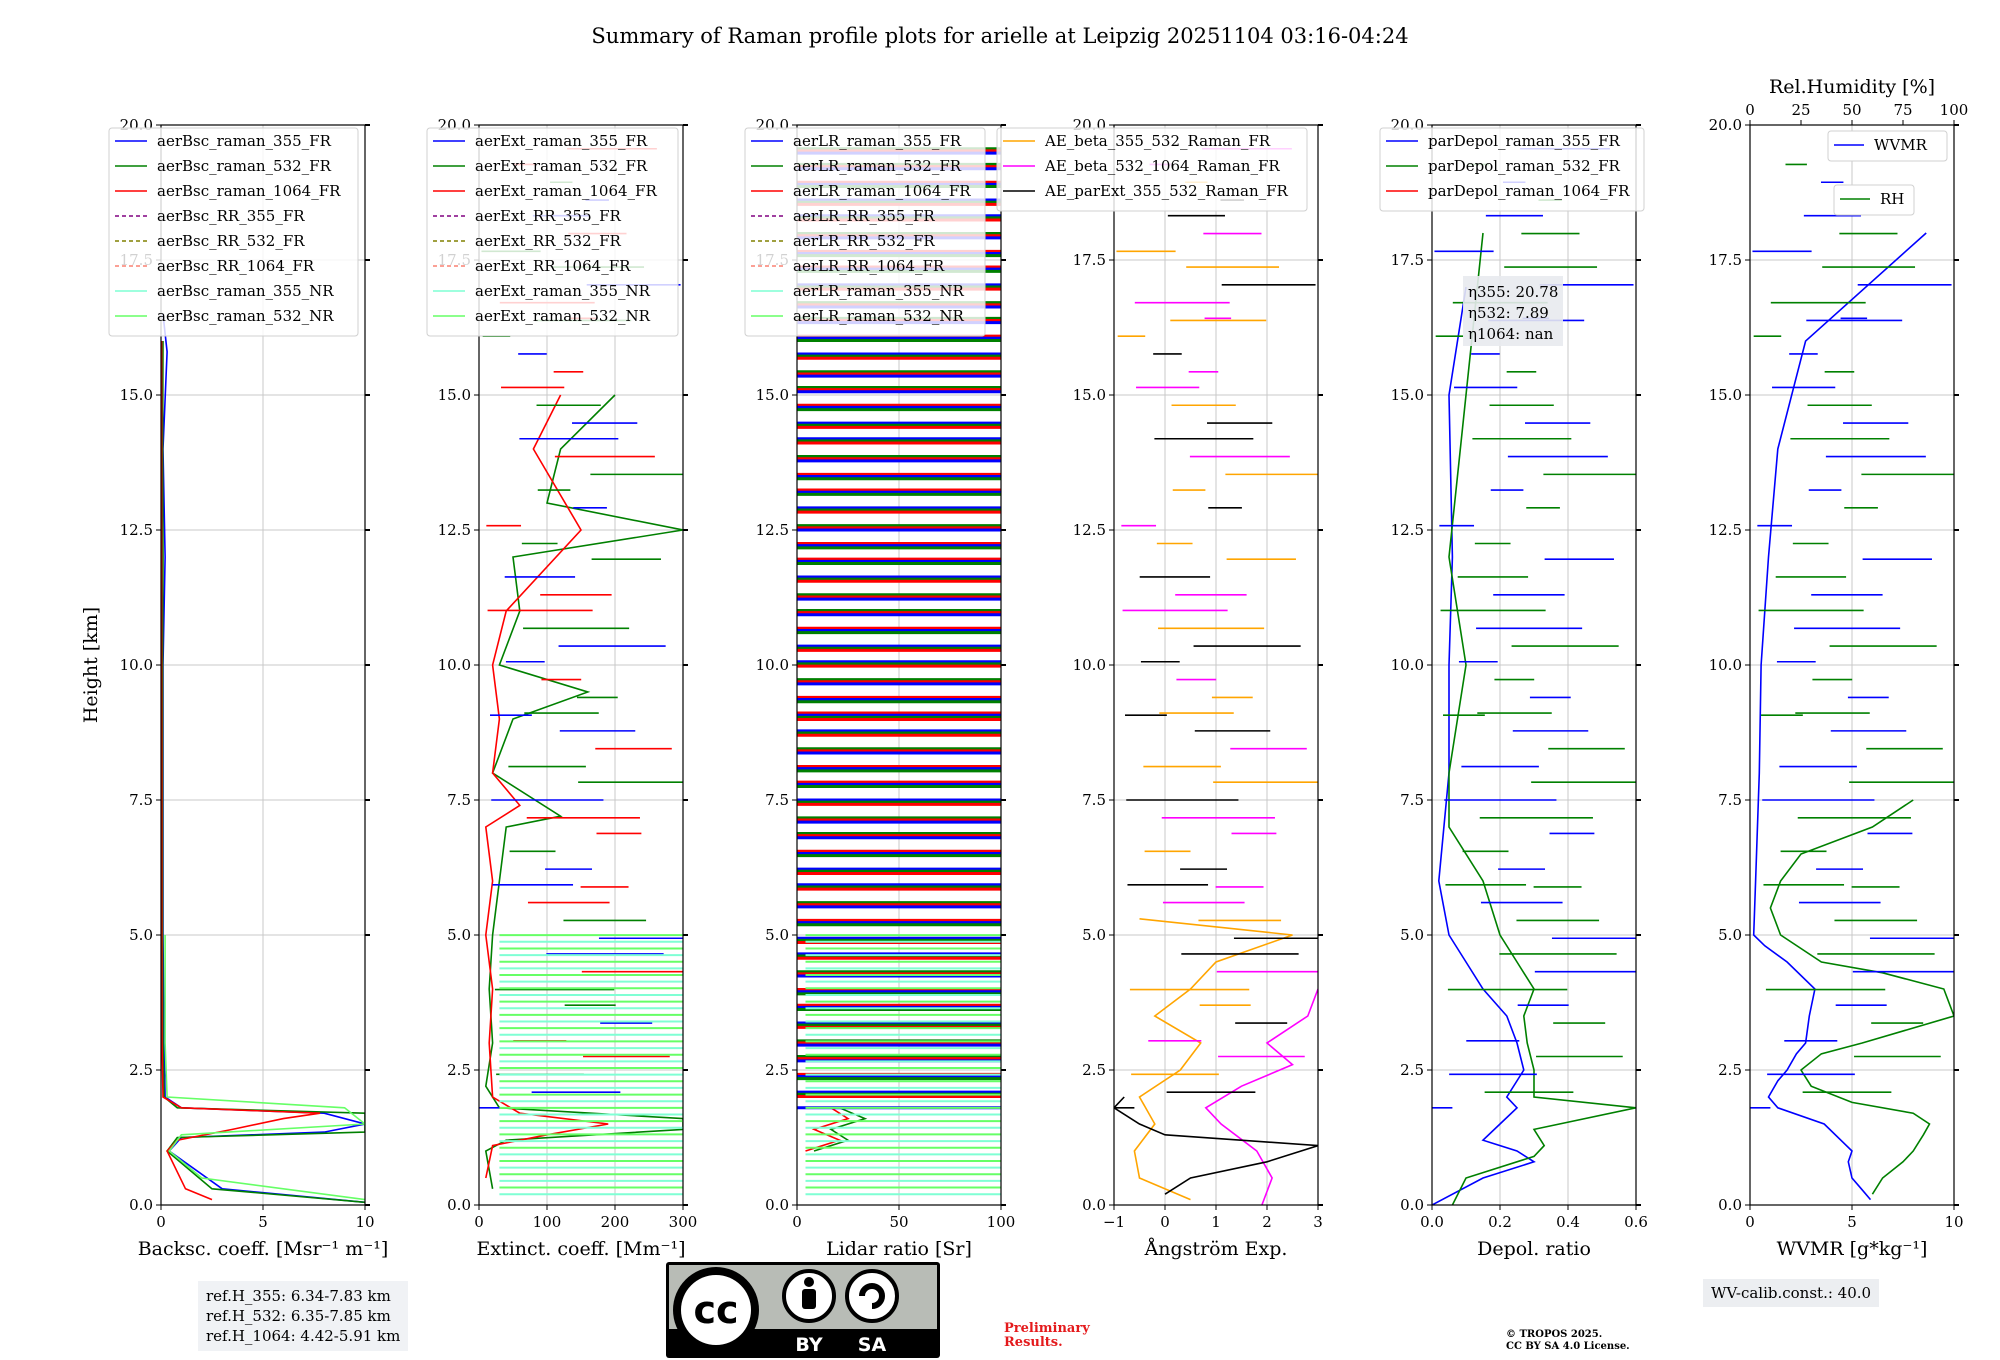  Describe the element at coordinates (1047, 1328) in the screenshot. I see `preliminary-line-1: Preliminary` at that location.